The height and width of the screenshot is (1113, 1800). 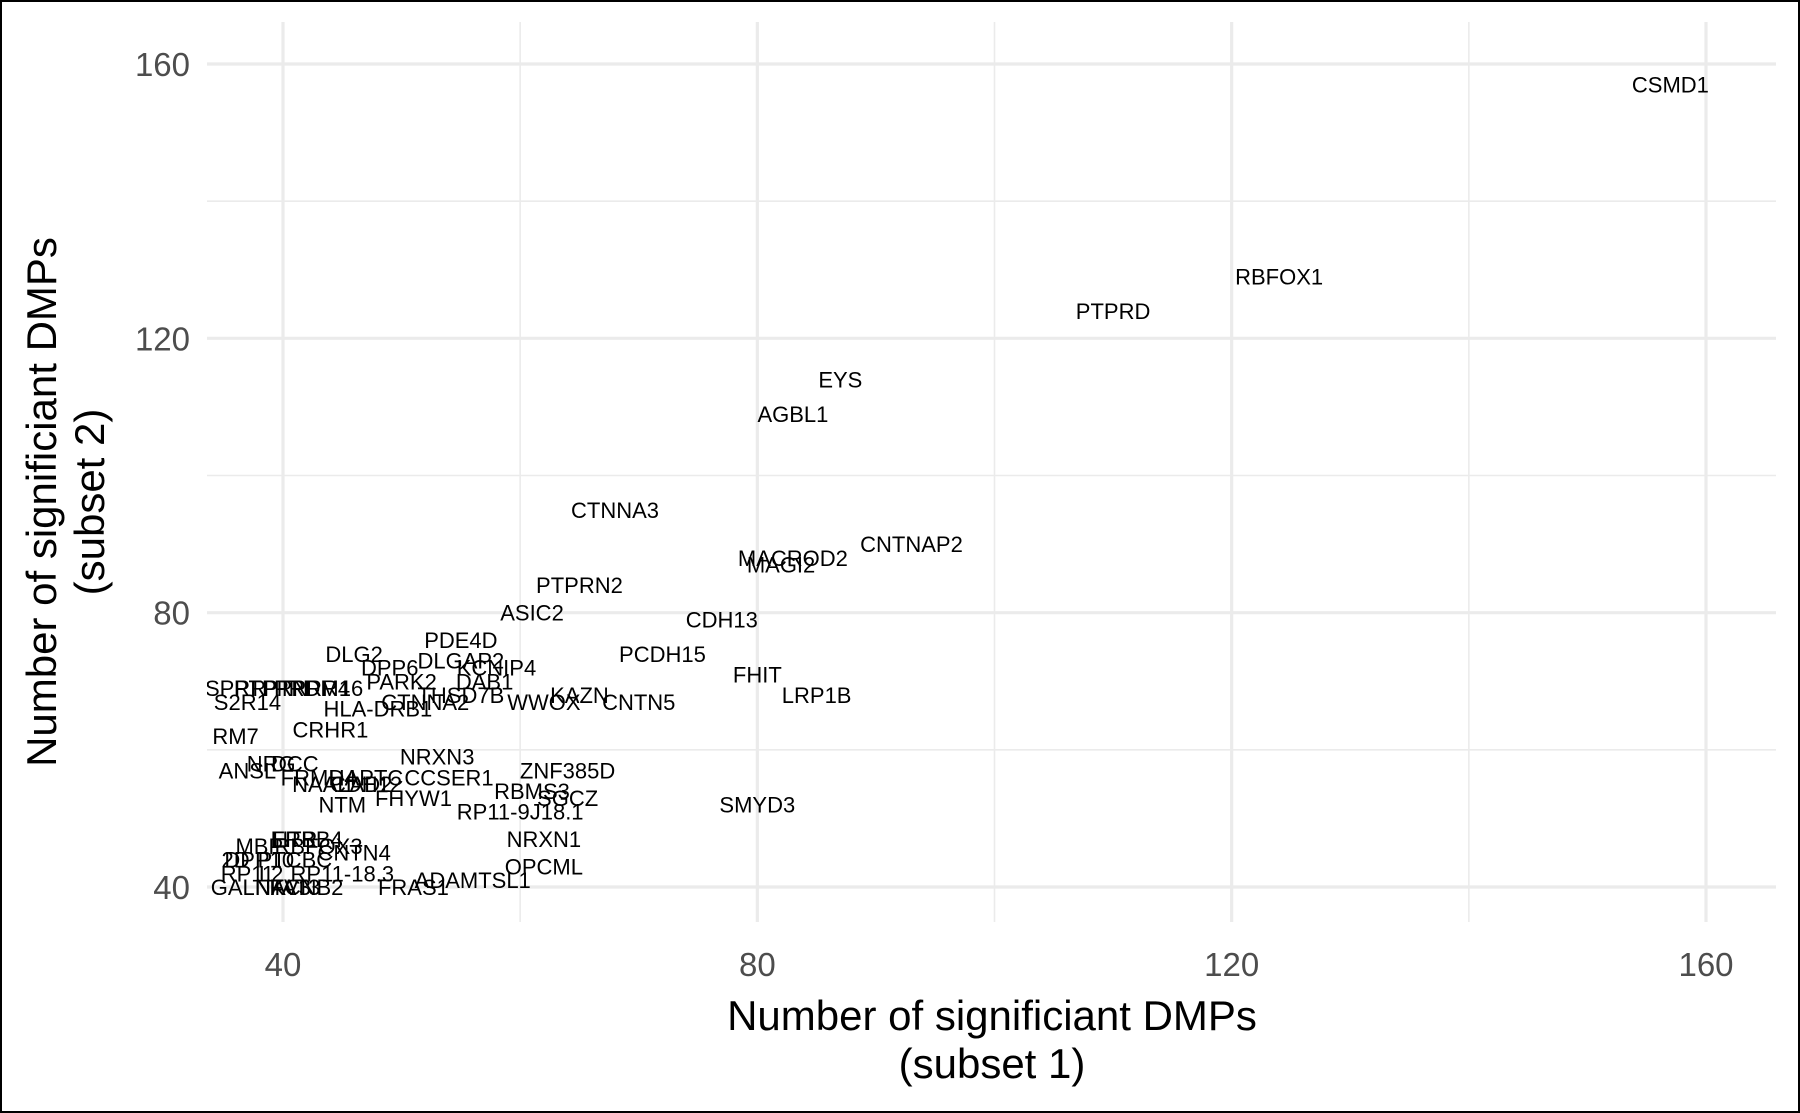 What do you see at coordinates (473, 880) in the screenshot?
I see `point-label-adamtsl1: ADAMTSL1` at bounding box center [473, 880].